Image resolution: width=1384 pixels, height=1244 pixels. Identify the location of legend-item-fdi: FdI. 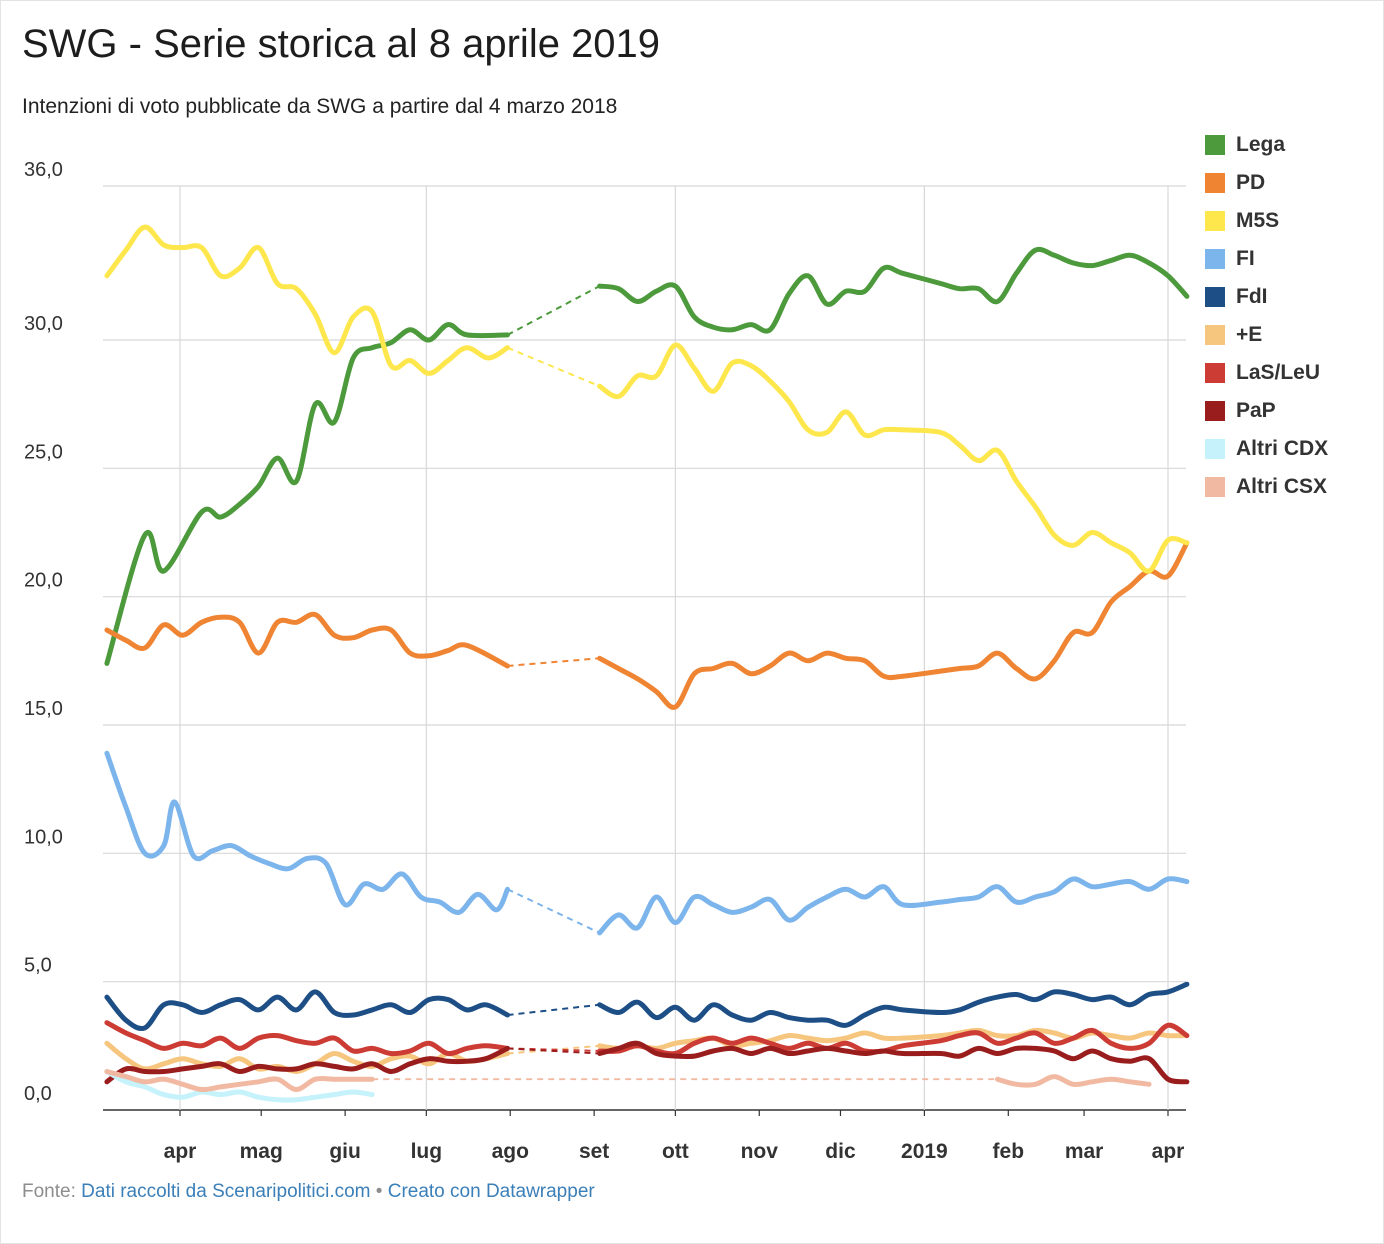
(1290, 297).